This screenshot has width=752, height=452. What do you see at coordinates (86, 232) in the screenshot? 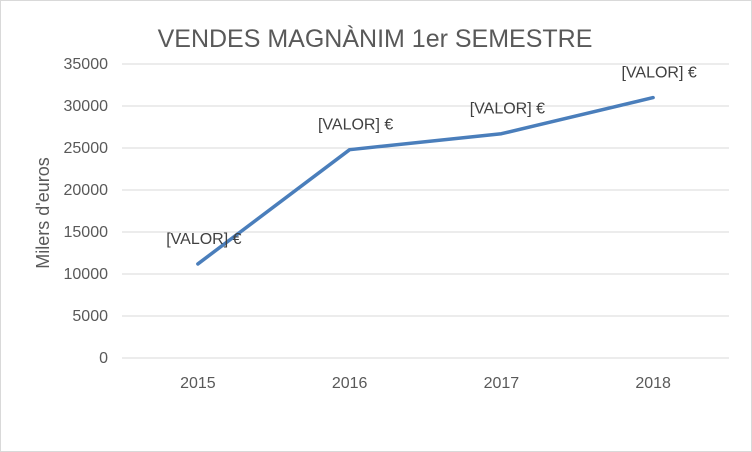
I see `y-tick-label: 15000` at bounding box center [86, 232].